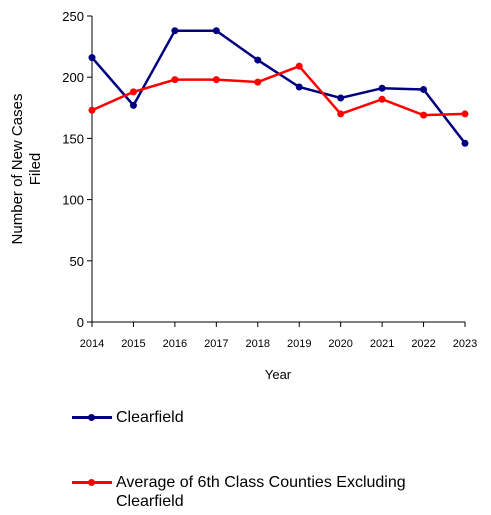 The height and width of the screenshot is (515, 491). What do you see at coordinates (73, 200) in the screenshot?
I see `y-tick-label: 100` at bounding box center [73, 200].